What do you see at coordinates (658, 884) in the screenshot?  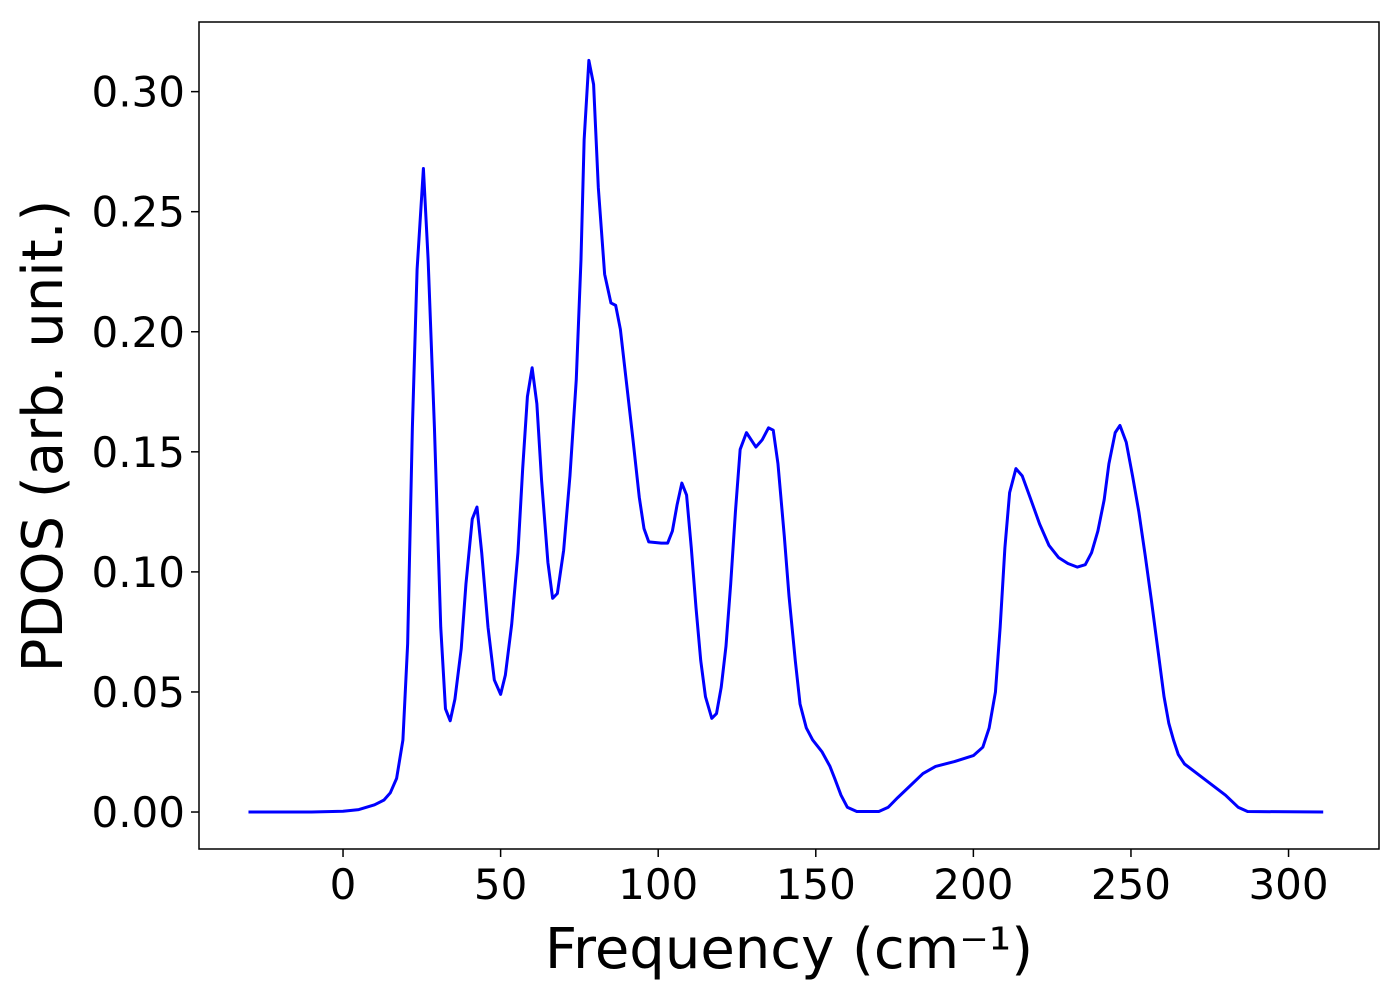 I see `x-tick-label: 100` at bounding box center [658, 884].